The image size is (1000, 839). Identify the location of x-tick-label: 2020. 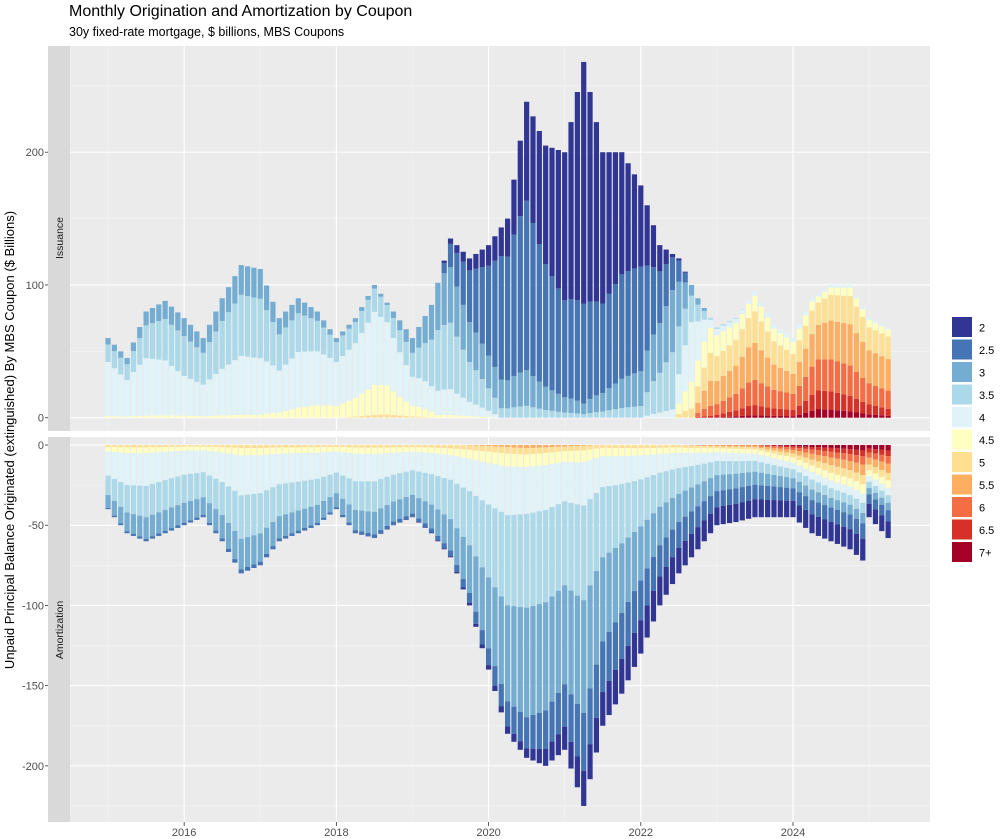
(488, 833).